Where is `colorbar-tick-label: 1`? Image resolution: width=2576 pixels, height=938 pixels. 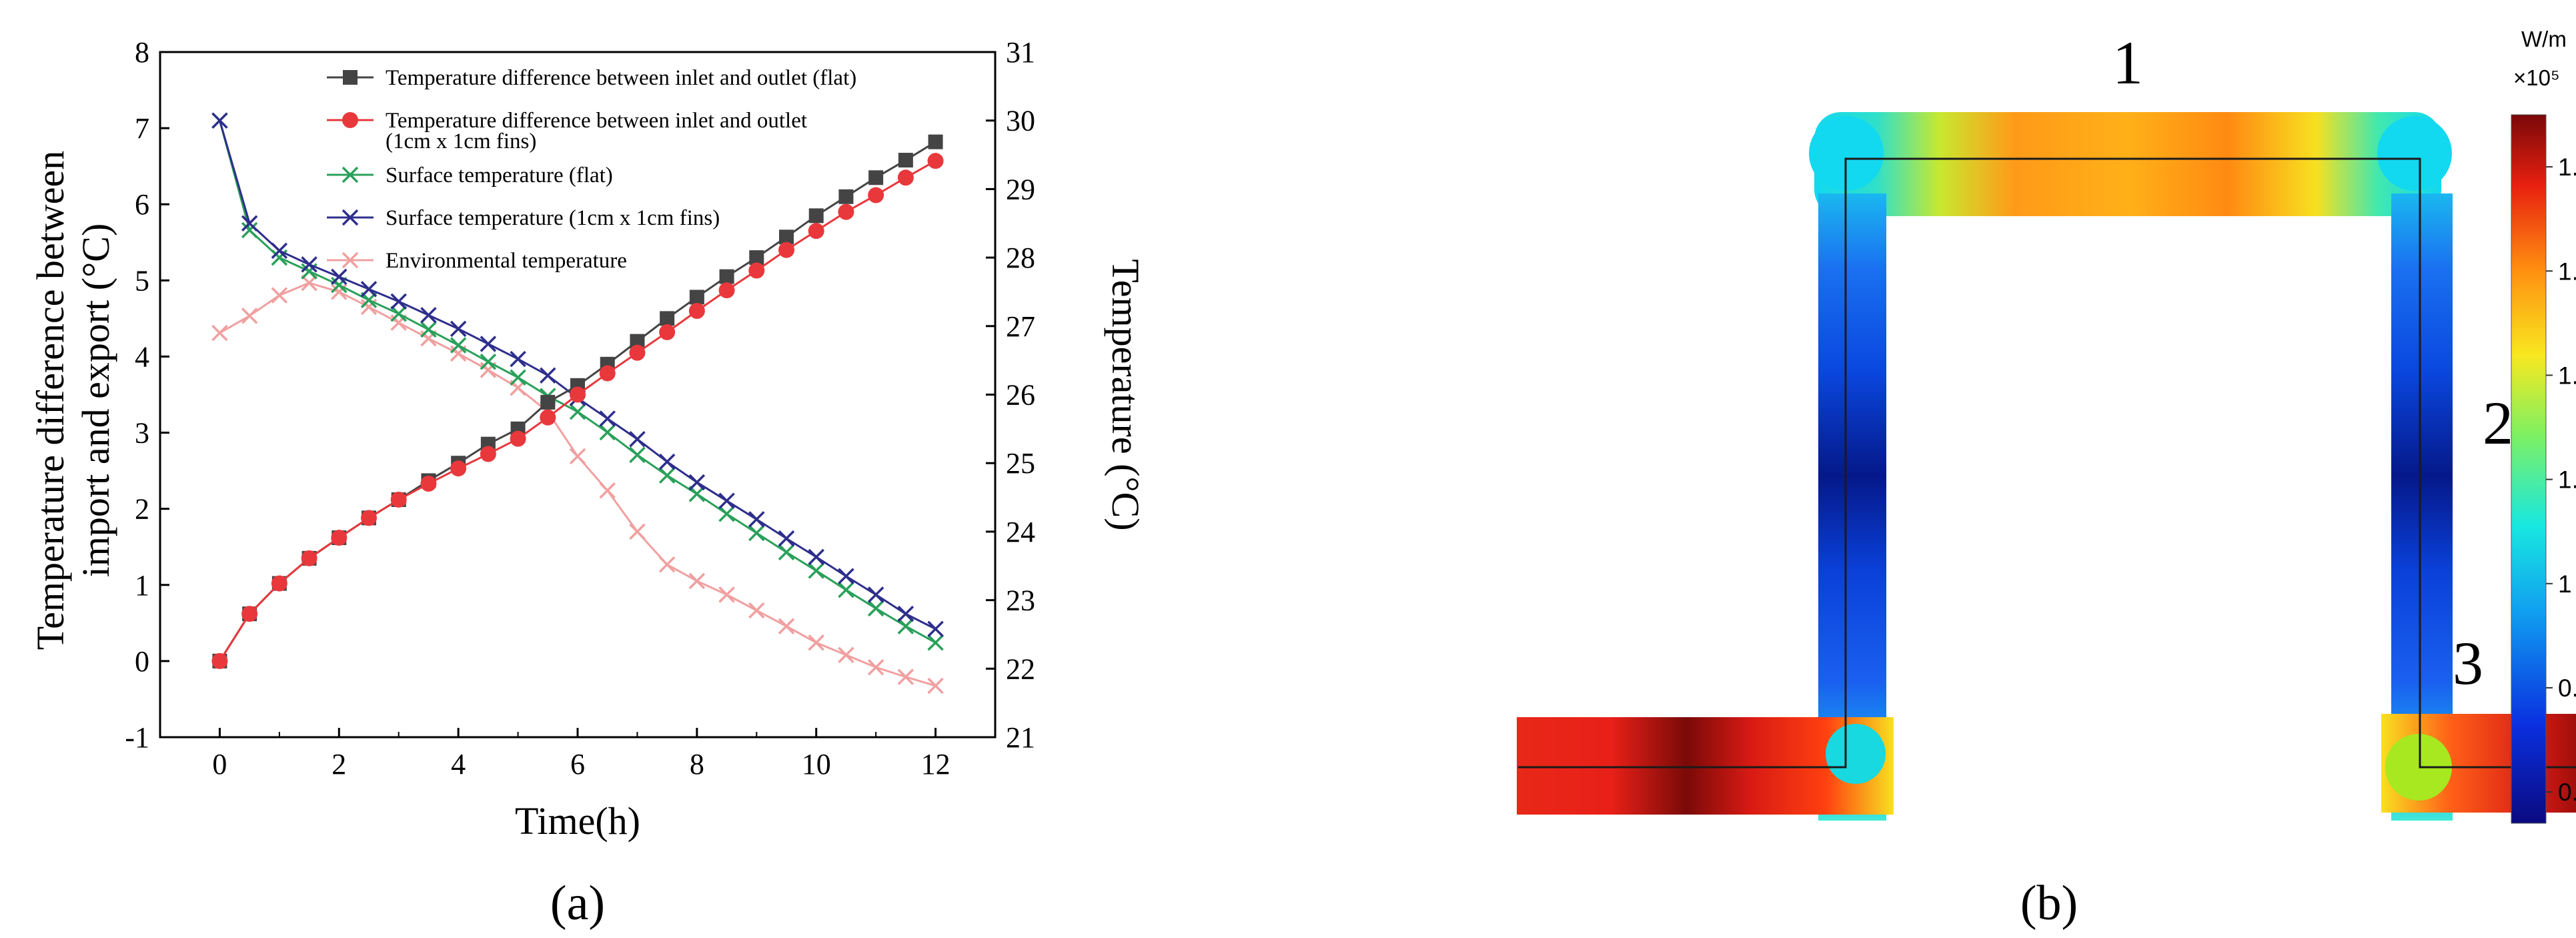
colorbar-tick-label: 1 is located at coordinates (2565, 584).